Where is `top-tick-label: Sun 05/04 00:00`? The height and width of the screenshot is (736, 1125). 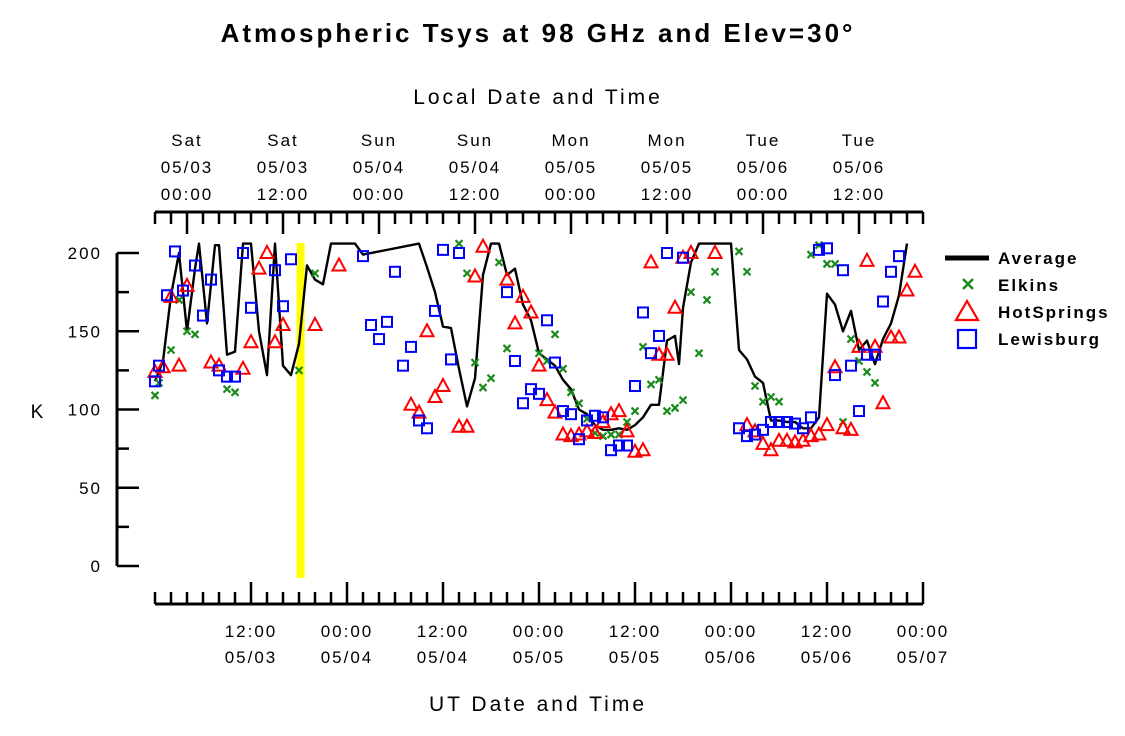 top-tick-label: Sun 05/04 00:00 is located at coordinates (379, 167).